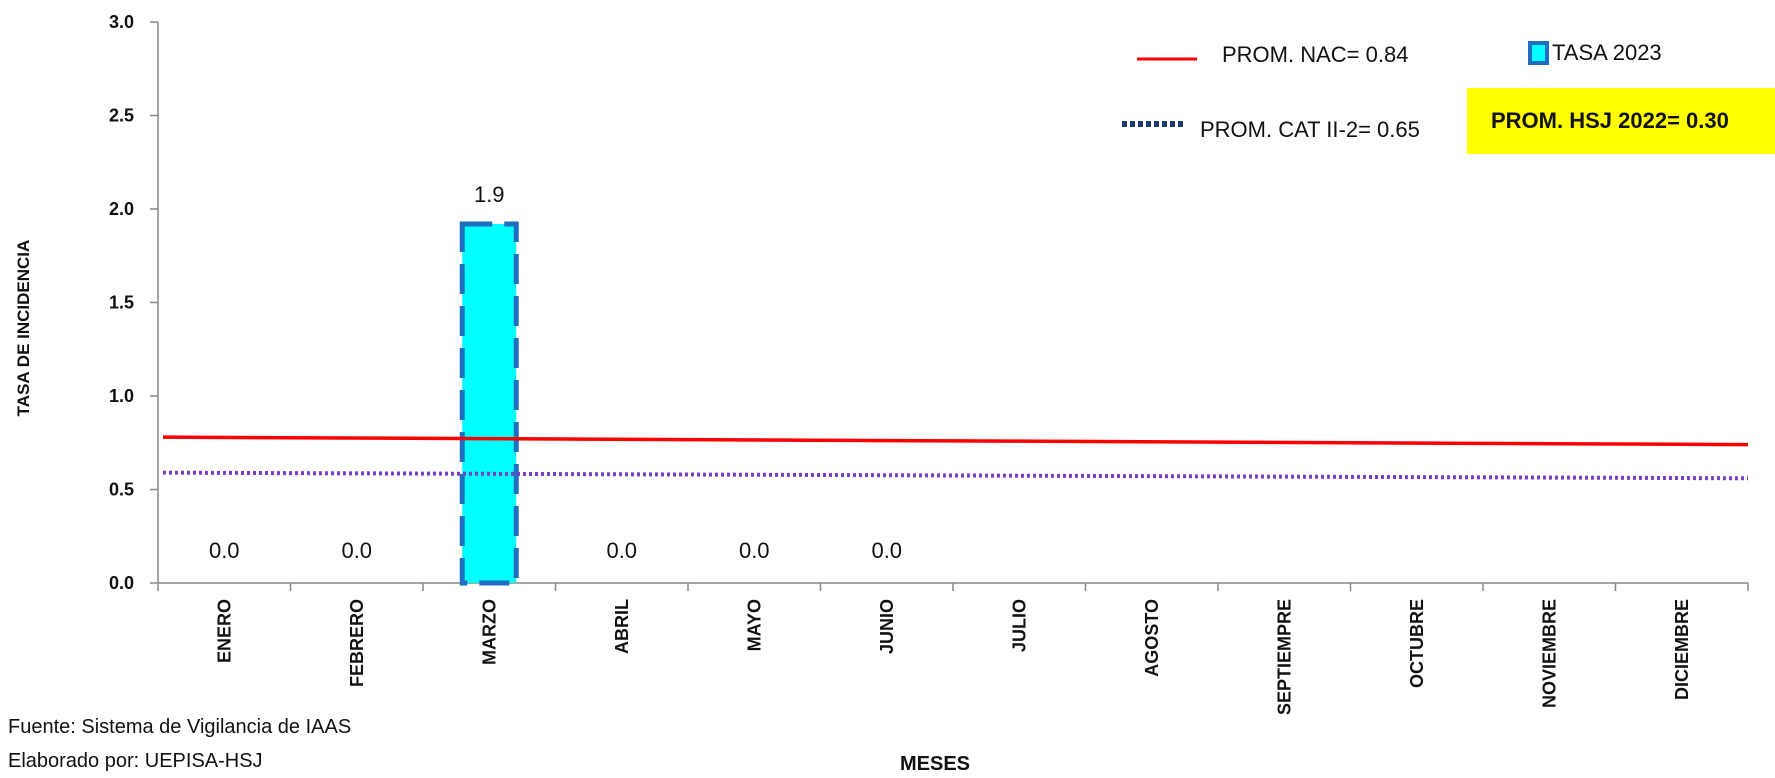  What do you see at coordinates (357, 643) in the screenshot?
I see `x-tick-label: FEBRERO` at bounding box center [357, 643].